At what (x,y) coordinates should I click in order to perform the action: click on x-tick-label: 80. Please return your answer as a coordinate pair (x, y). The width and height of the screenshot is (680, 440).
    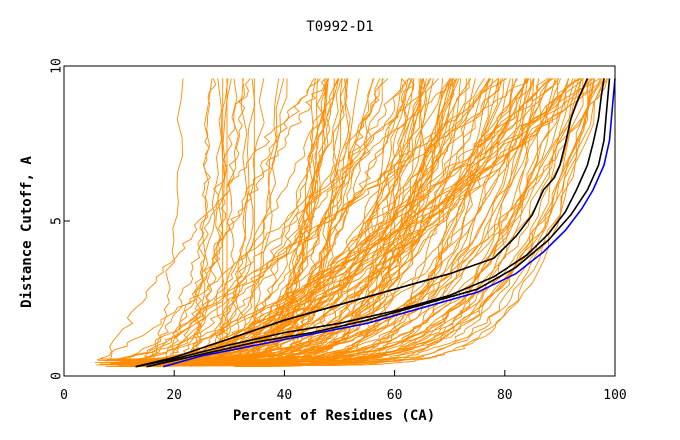
    Looking at the image, I should click on (505, 395).